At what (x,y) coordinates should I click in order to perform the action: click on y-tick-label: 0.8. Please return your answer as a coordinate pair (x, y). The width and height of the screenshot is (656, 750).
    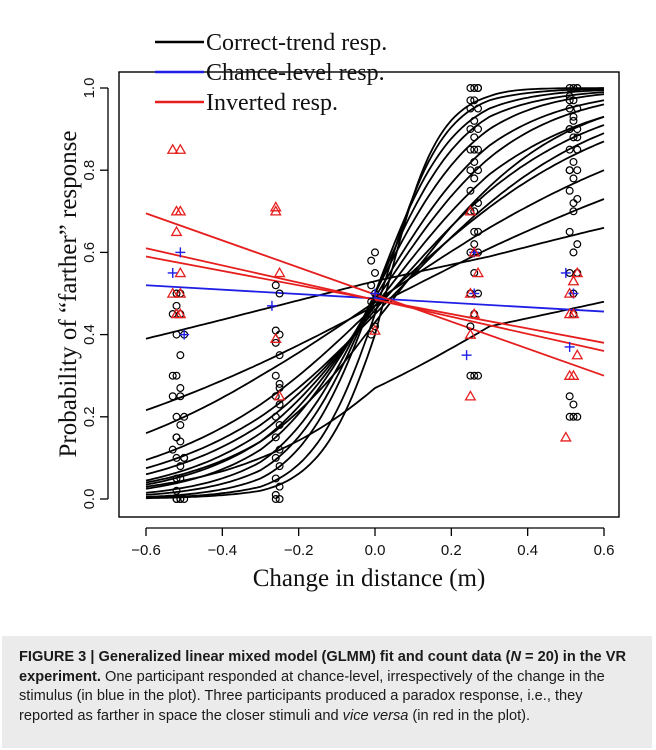
    Looking at the image, I should click on (89, 170).